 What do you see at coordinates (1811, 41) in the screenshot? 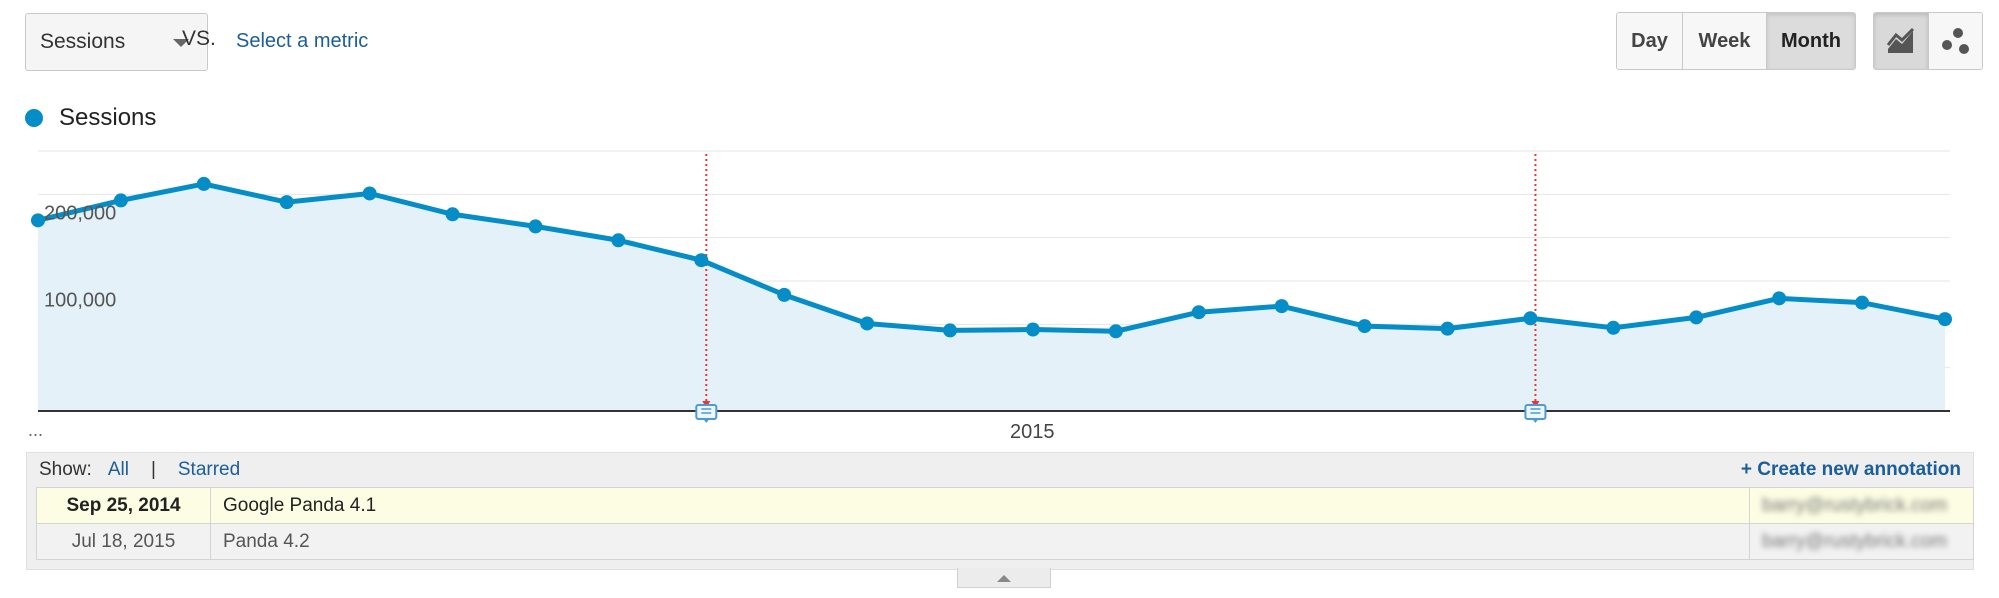
I see `period-month-button: Month` at bounding box center [1811, 41].